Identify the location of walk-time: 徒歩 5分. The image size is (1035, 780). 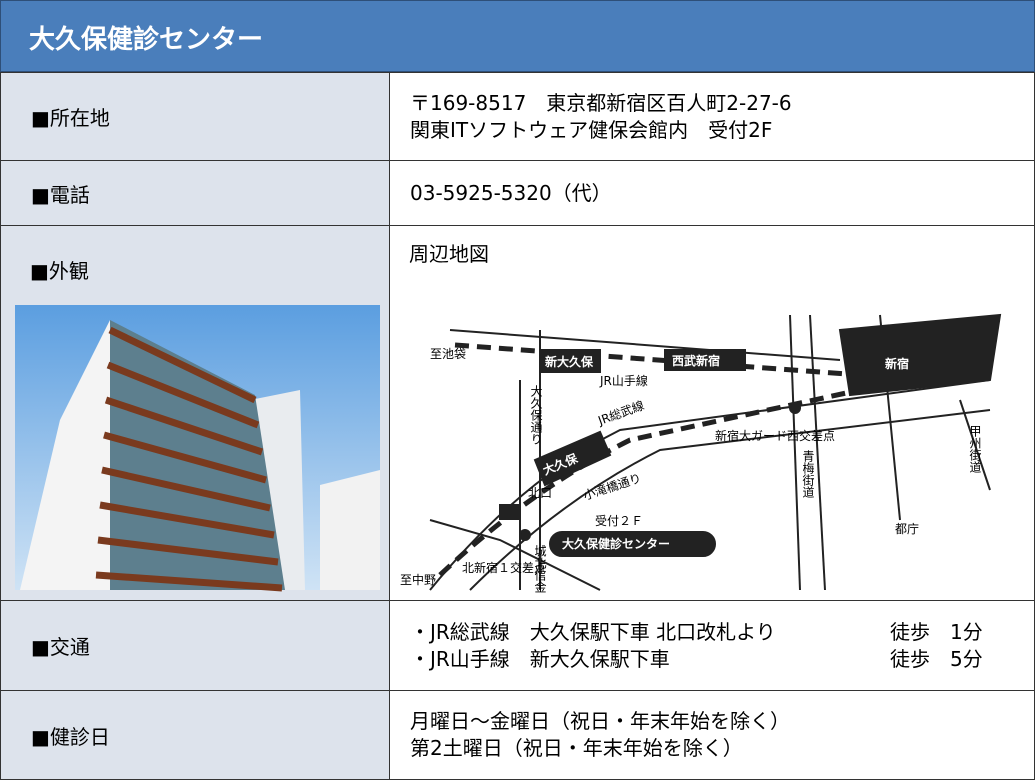
(936, 658).